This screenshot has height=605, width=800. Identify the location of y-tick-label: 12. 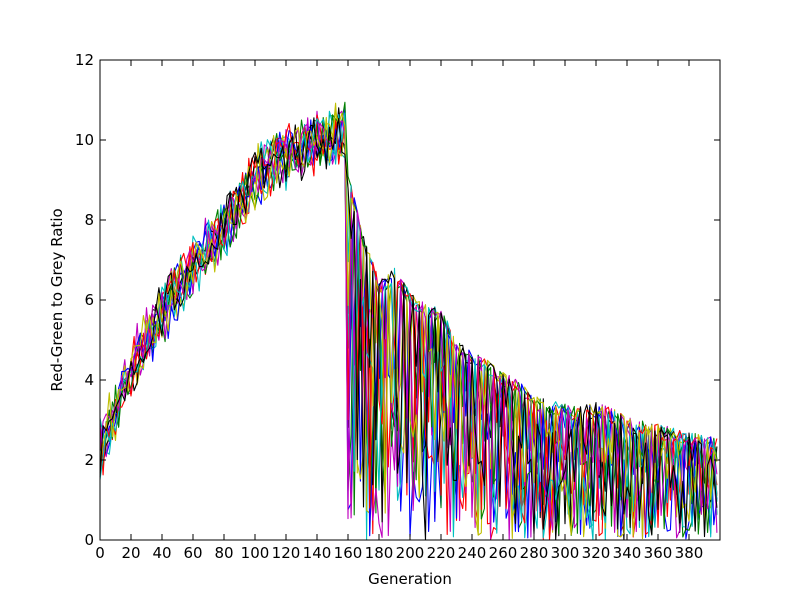
(84, 60).